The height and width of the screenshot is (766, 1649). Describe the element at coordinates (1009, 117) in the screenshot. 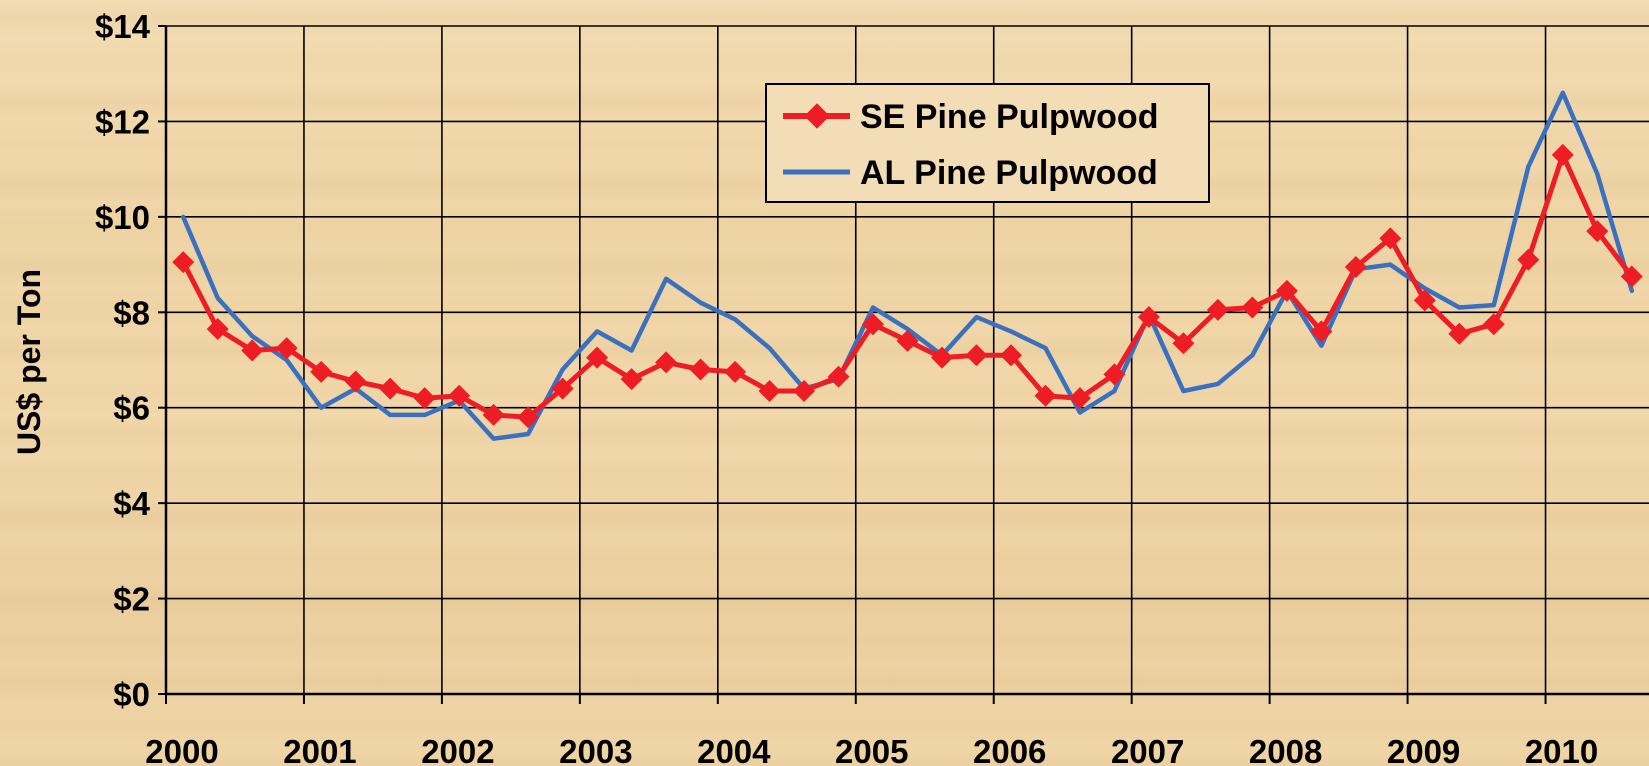

I see `legend-label-se: SE Pine Pulpwood` at that location.